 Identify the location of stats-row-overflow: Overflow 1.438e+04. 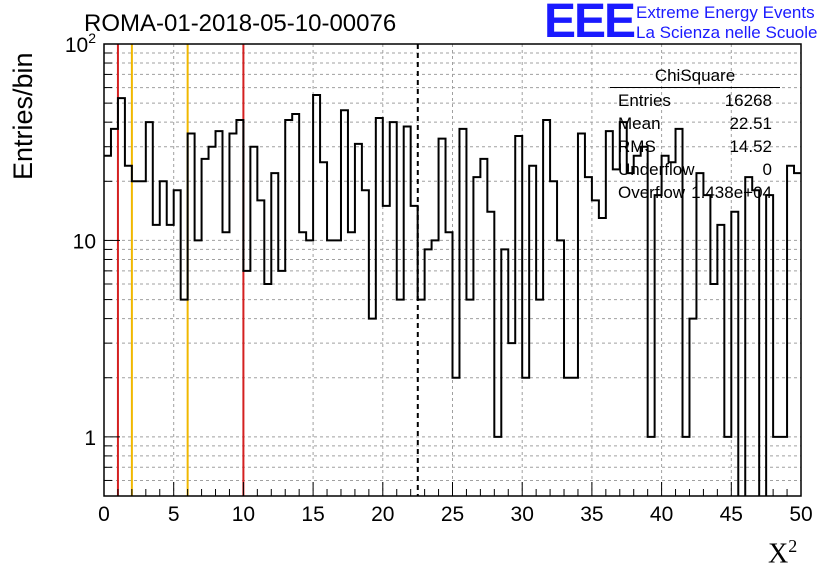
(695, 192).